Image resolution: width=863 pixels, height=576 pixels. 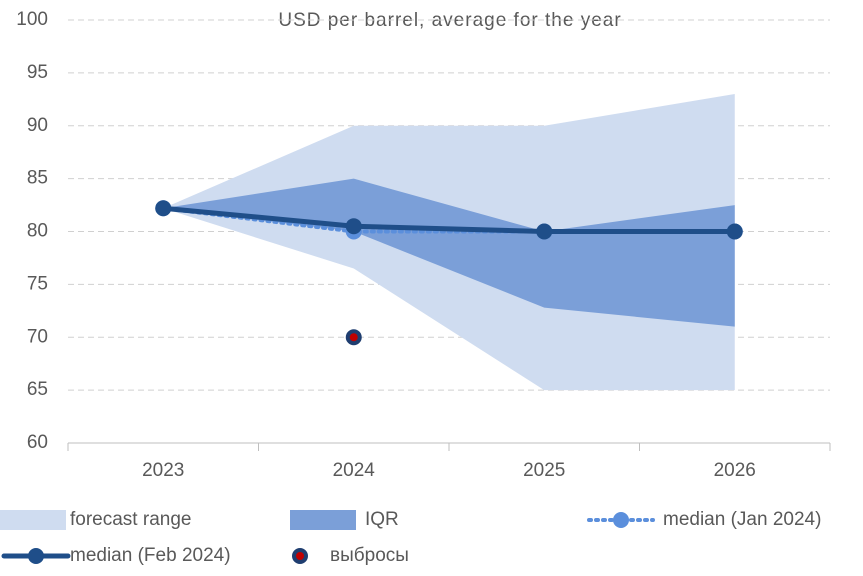 I want to click on x-tick-label: 2024, so click(x=354, y=470).